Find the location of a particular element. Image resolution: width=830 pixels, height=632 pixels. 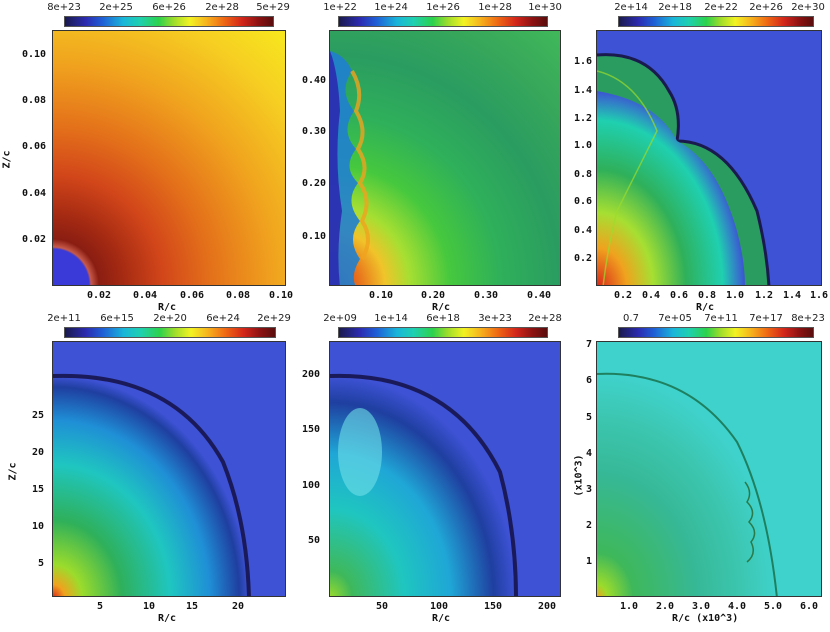

p1-ytick-1: 0.04 is located at coordinates (34, 193).